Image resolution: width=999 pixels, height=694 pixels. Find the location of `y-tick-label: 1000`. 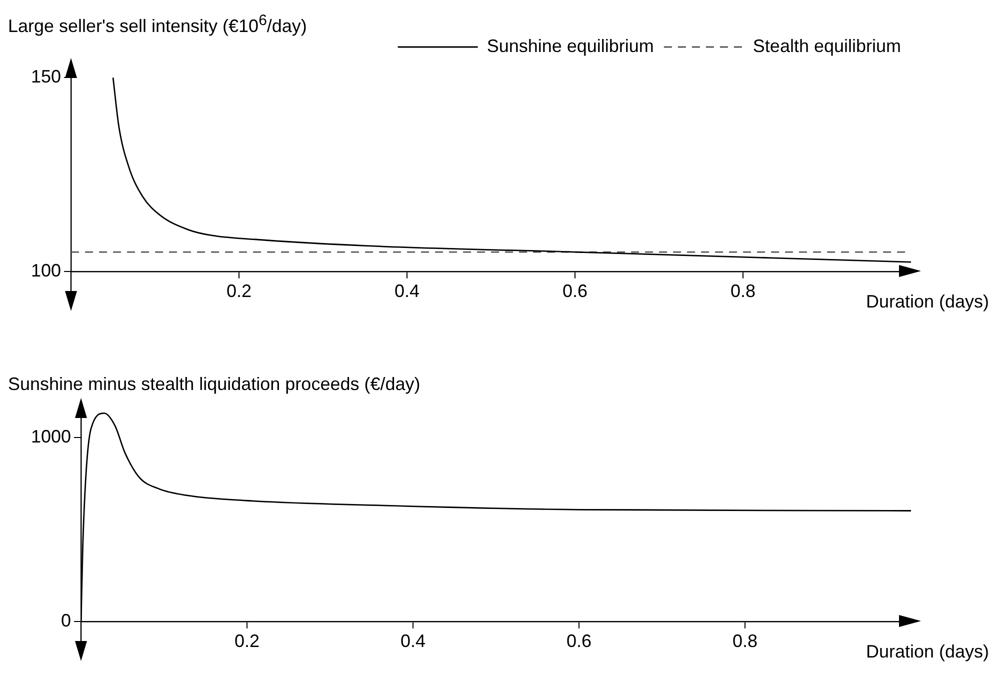

y-tick-label: 1000 is located at coordinates (51, 436).